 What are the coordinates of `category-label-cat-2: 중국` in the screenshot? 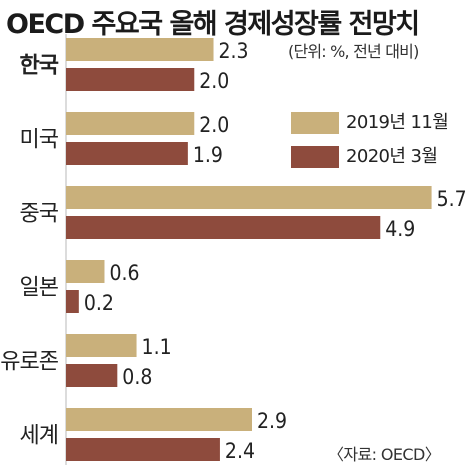 It's located at (39, 214).